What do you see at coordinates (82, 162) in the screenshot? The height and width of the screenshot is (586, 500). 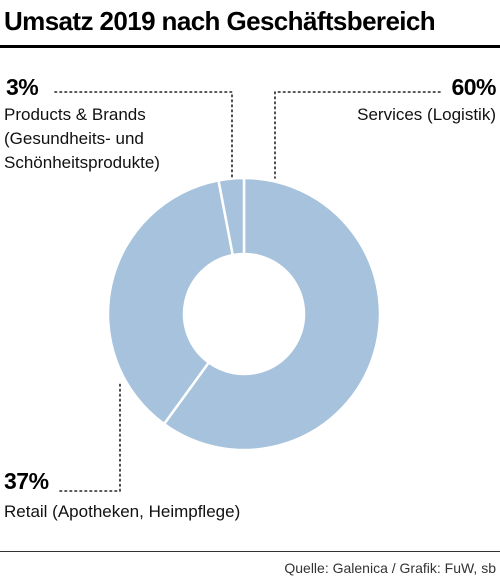 I see `slice-label-line: Schönheitsprodukte)` at bounding box center [82, 162].